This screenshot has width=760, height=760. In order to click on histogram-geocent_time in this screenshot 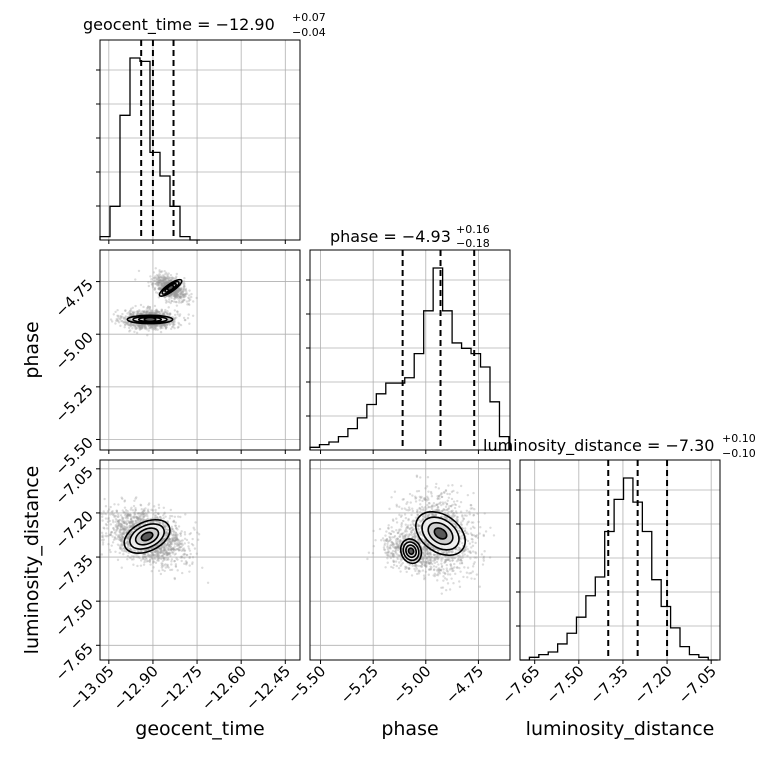, I will do `click(149, 149)`.